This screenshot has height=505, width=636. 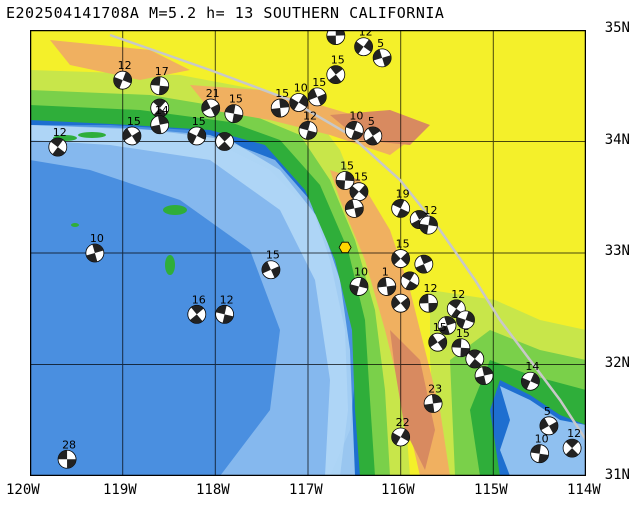 I want to click on highland-sanbernardino, so click(x=380, y=127).